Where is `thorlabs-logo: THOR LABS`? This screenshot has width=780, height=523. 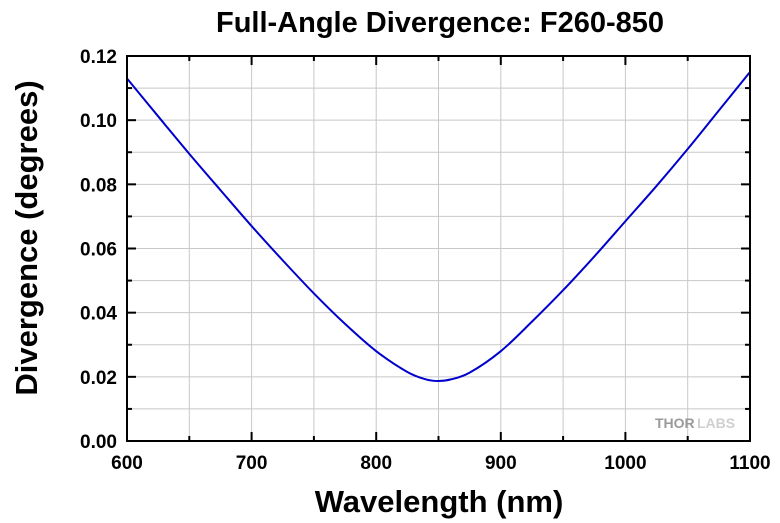
thorlabs-logo: THOR LABS is located at coordinates (695, 423).